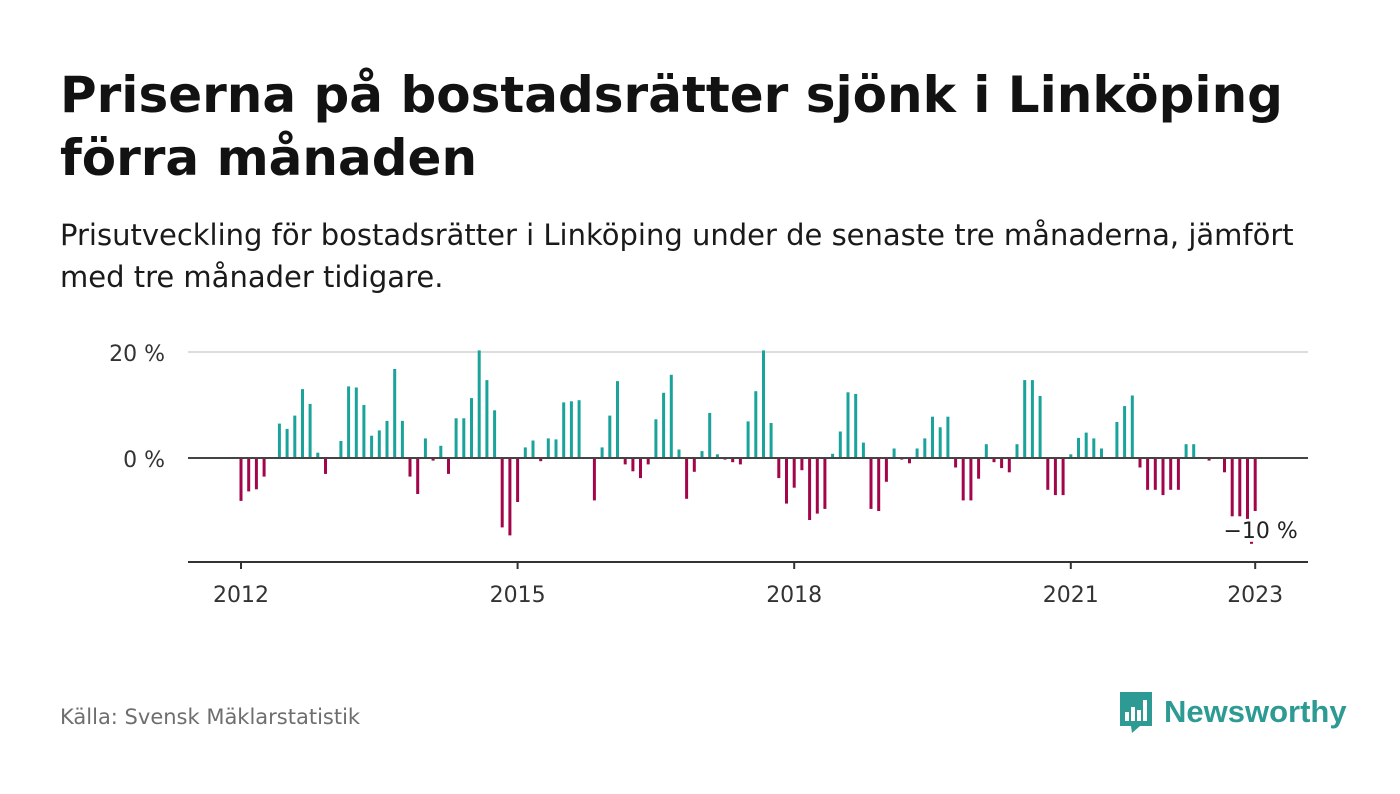  I want to click on annotation-label: −10 %, so click(1261, 531).